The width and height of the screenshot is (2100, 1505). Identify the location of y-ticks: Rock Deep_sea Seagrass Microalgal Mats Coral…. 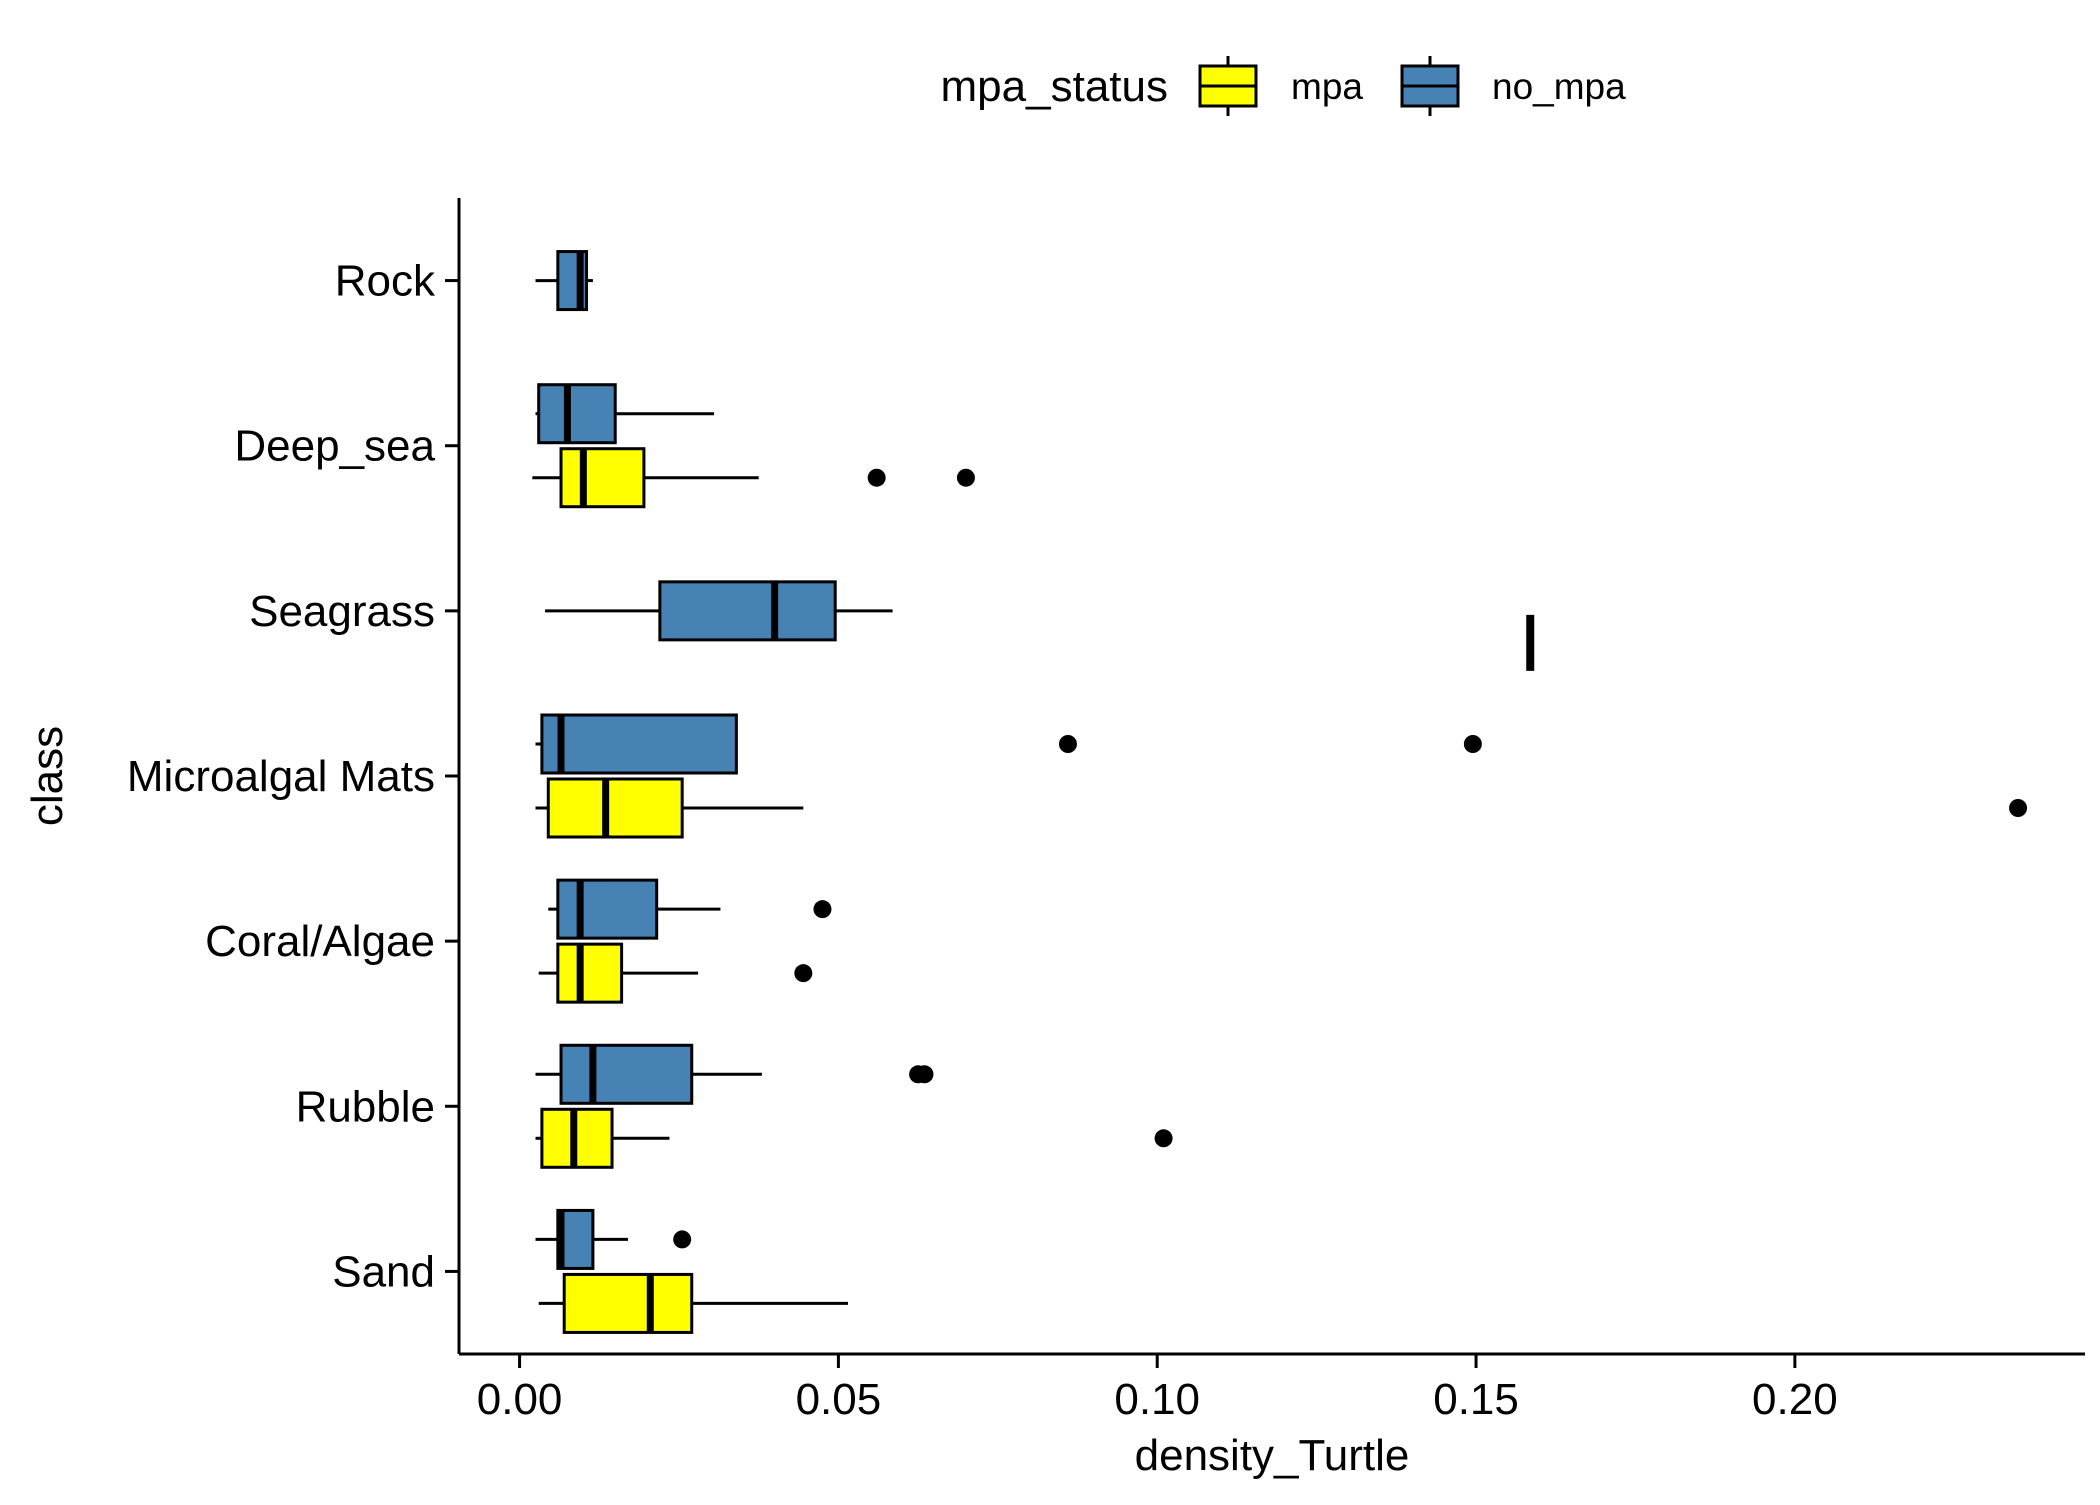
(293, 776).